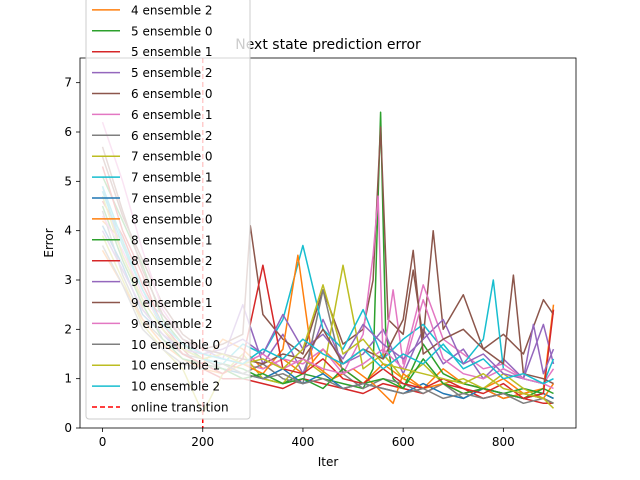 Image resolution: width=640 pixels, height=480 pixels. Describe the element at coordinates (172, 52) in the screenshot. I see `legend-label-2: 5 ensemble 1` at that location.